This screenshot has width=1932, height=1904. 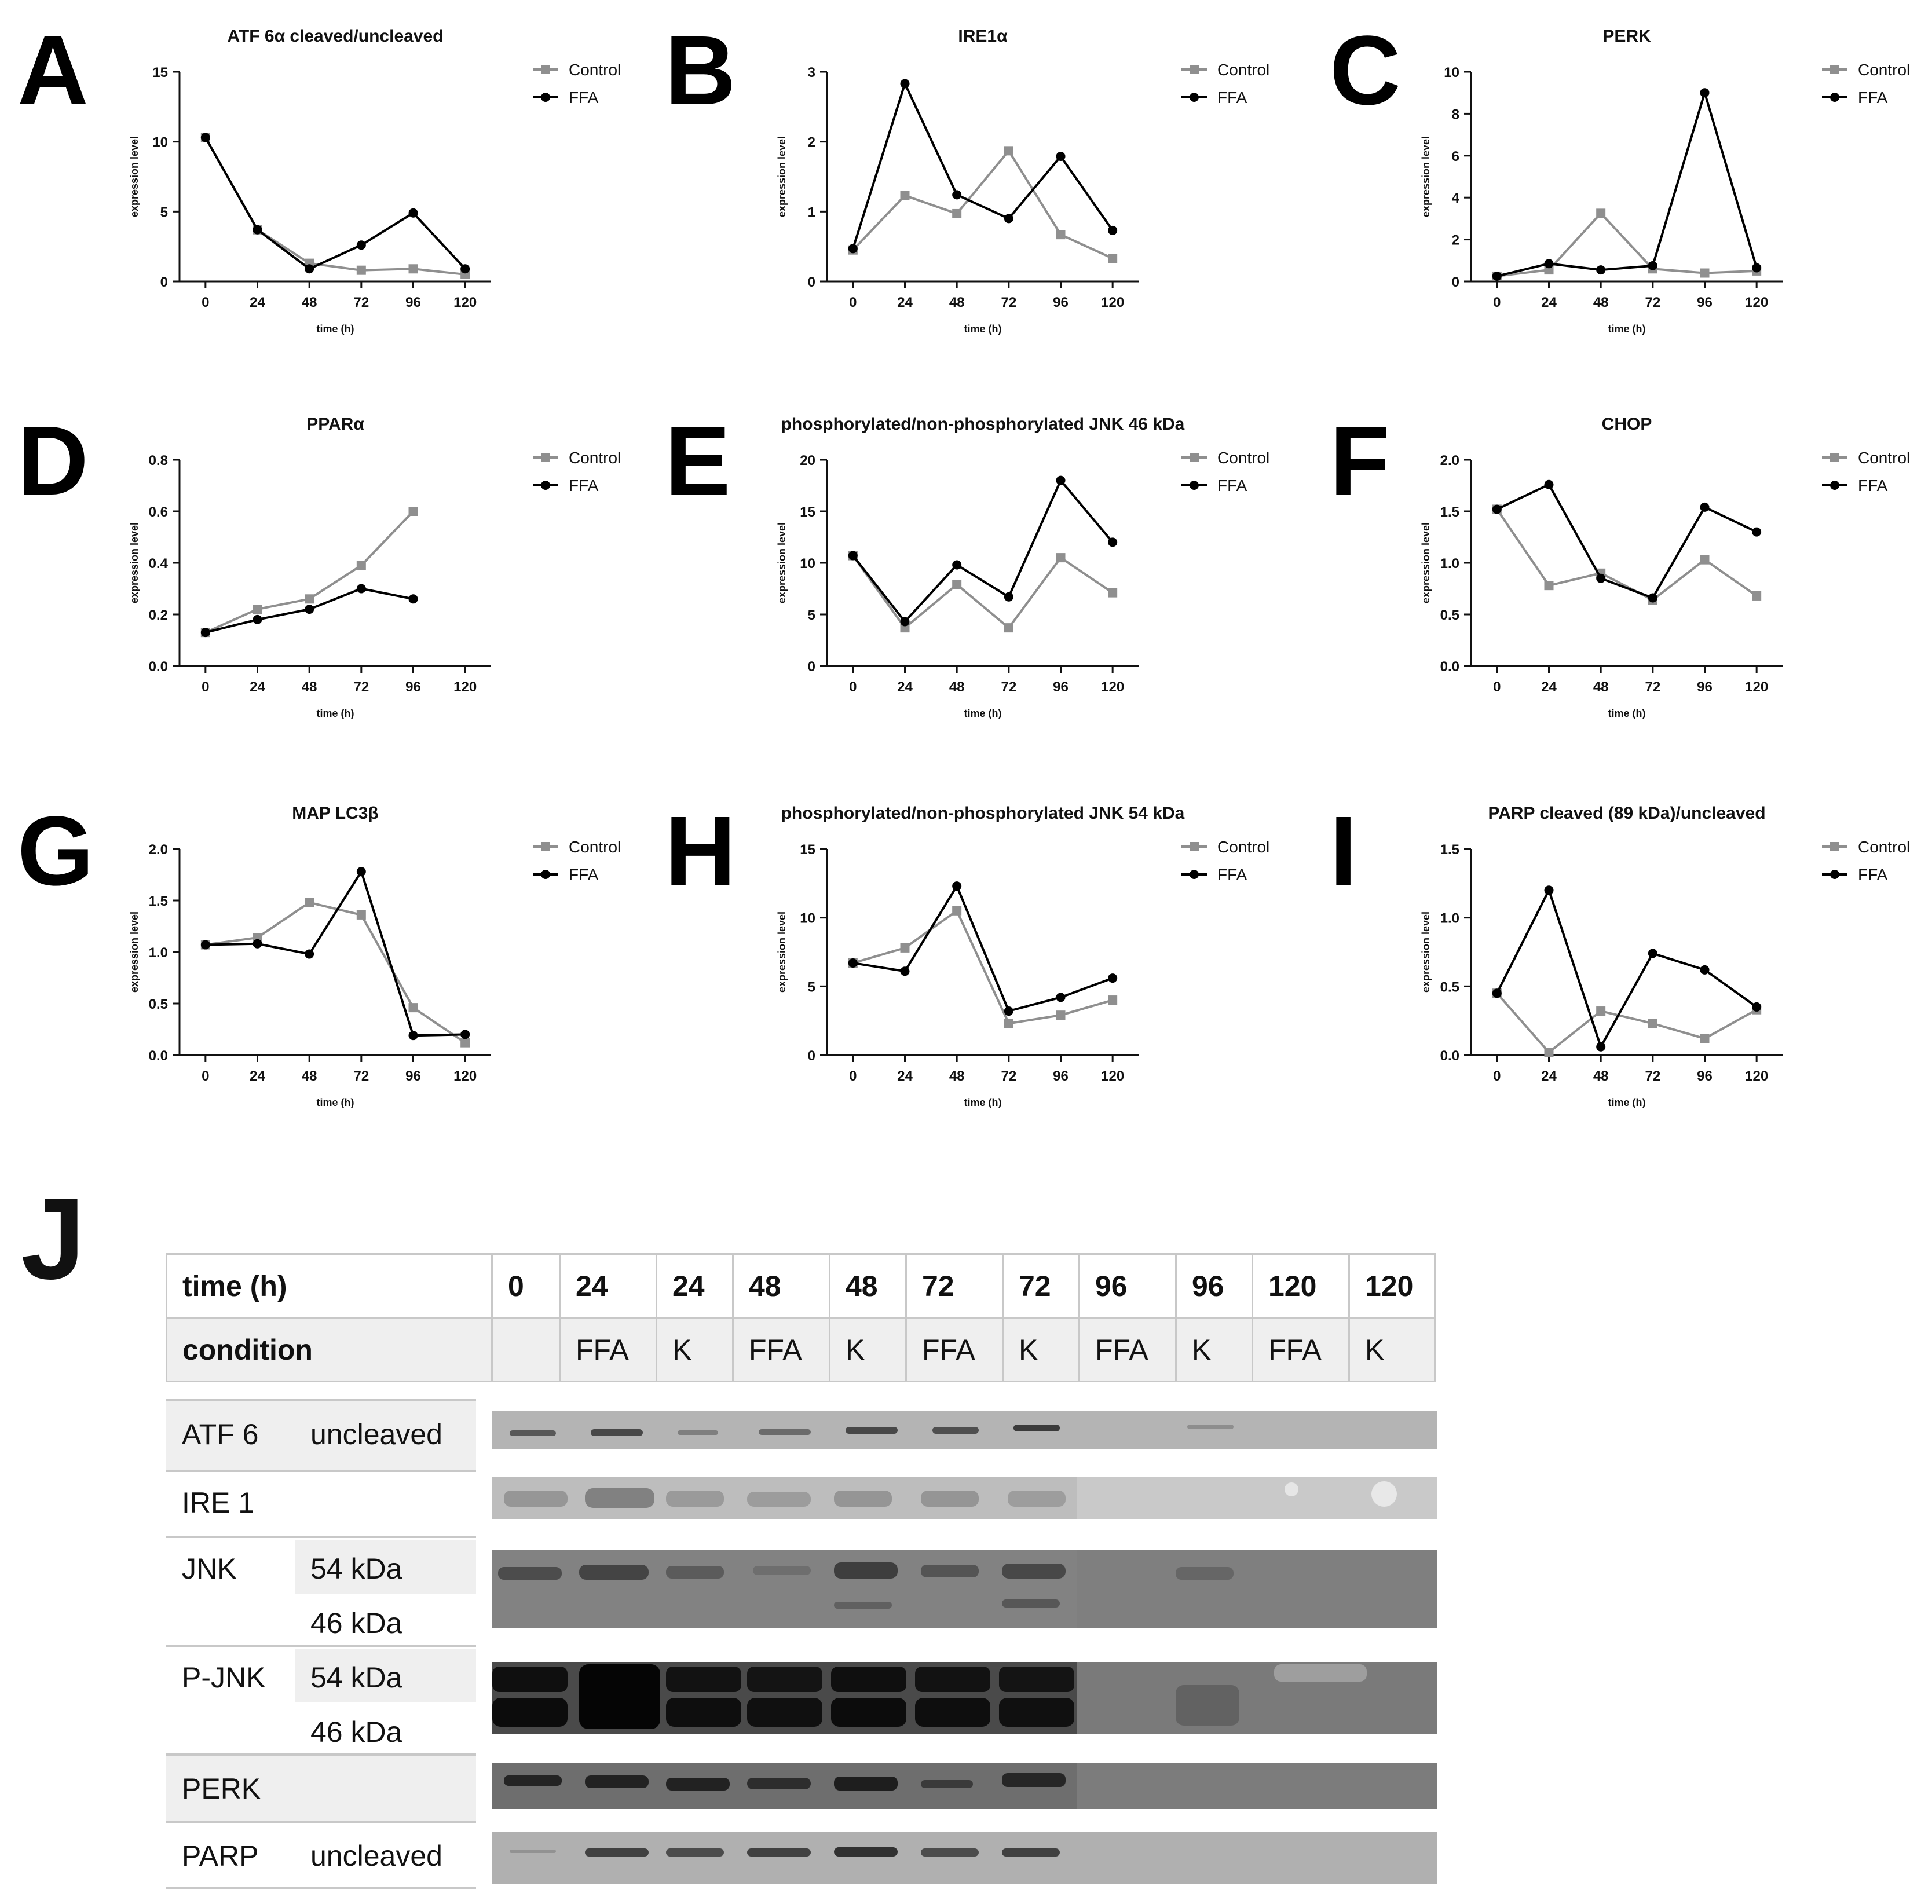 I want to click on y-tick-label: 6, so click(x=1455, y=156).